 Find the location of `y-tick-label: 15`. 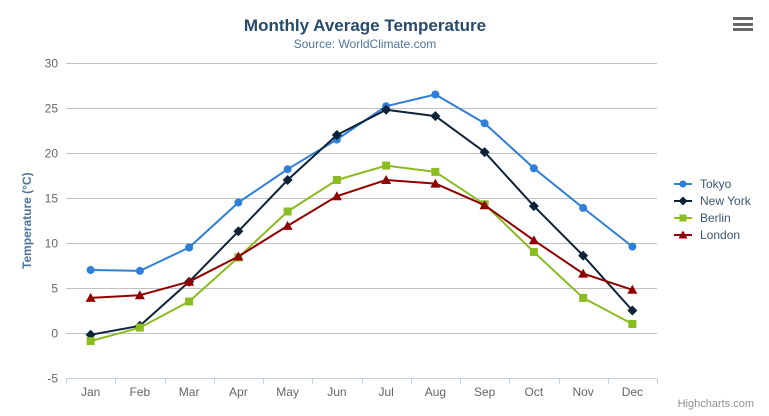

y-tick-label: 15 is located at coordinates (52, 199).